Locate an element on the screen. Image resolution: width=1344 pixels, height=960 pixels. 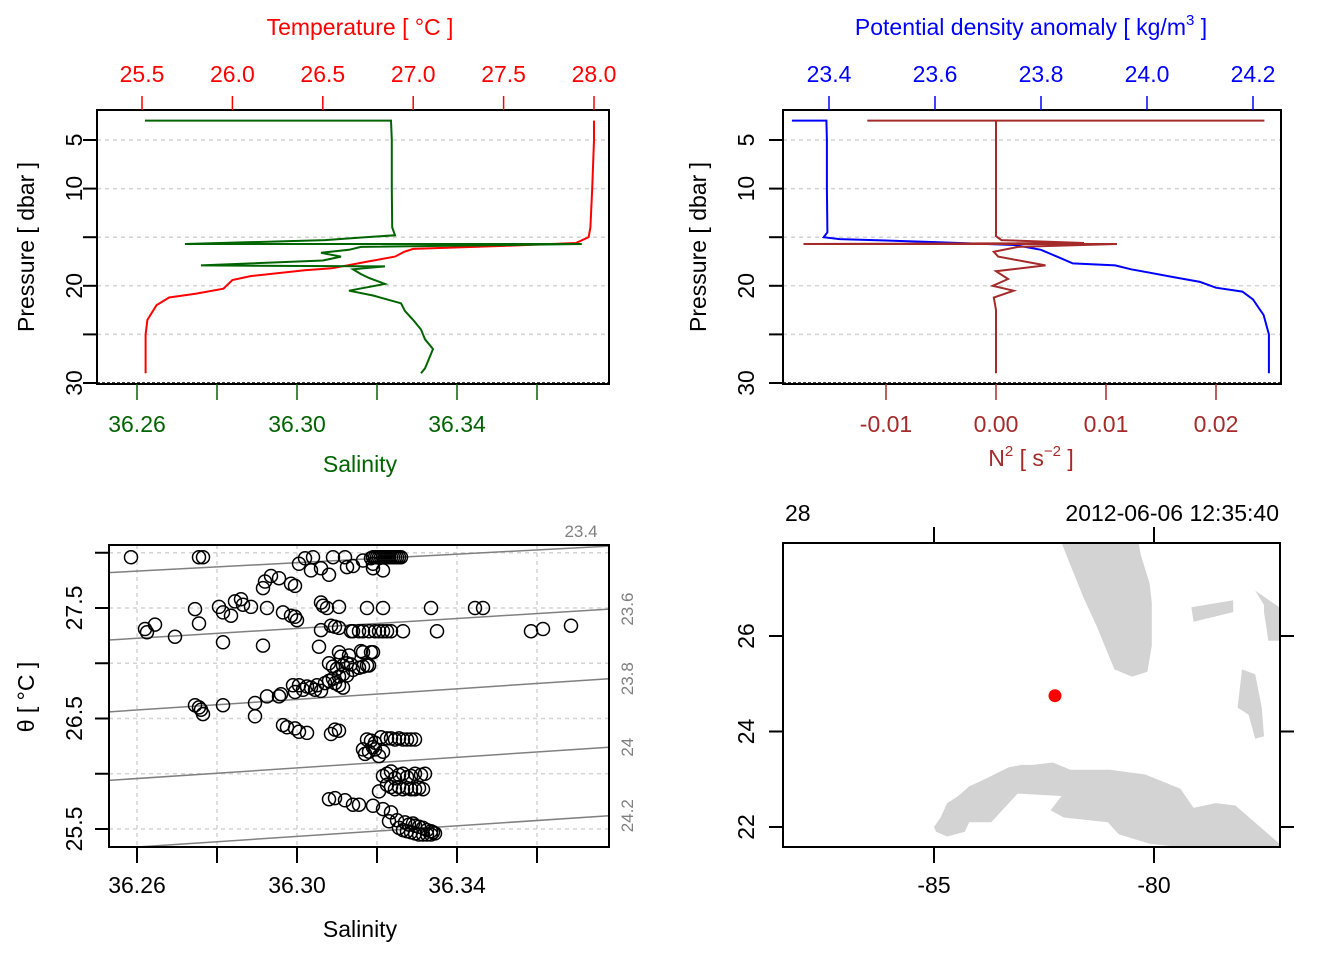
tick-label: 23.8 is located at coordinates (1041, 74).